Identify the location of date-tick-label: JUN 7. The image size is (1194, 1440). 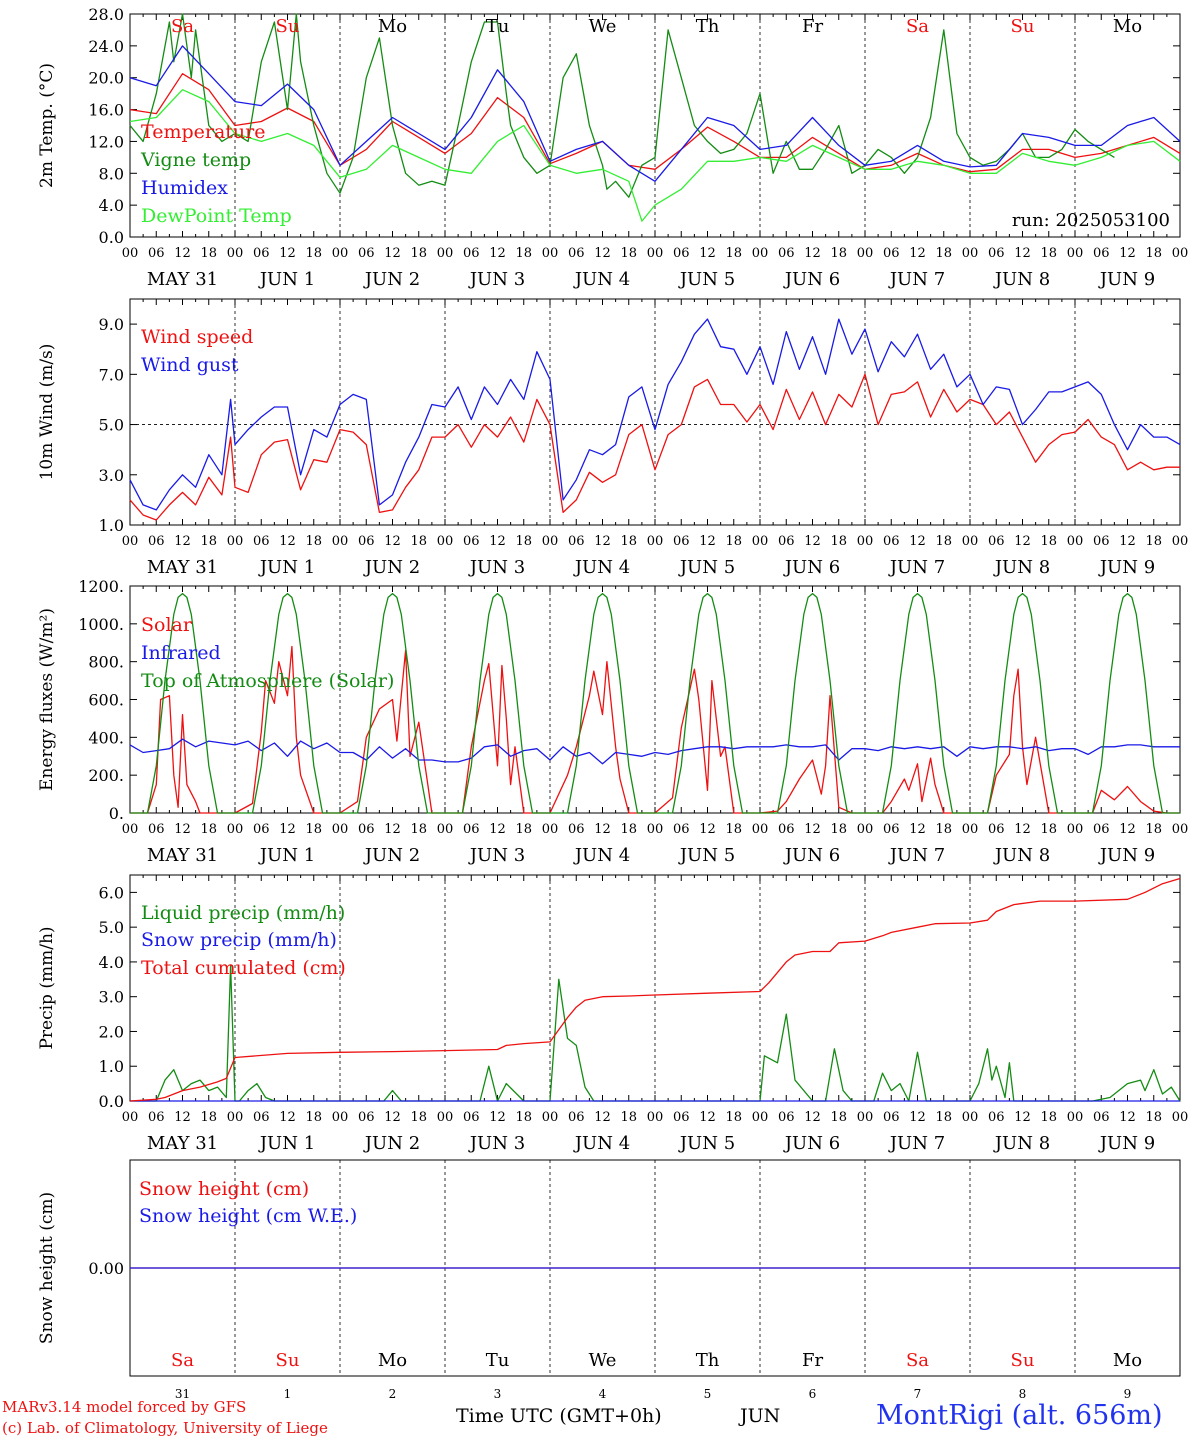
(916, 855).